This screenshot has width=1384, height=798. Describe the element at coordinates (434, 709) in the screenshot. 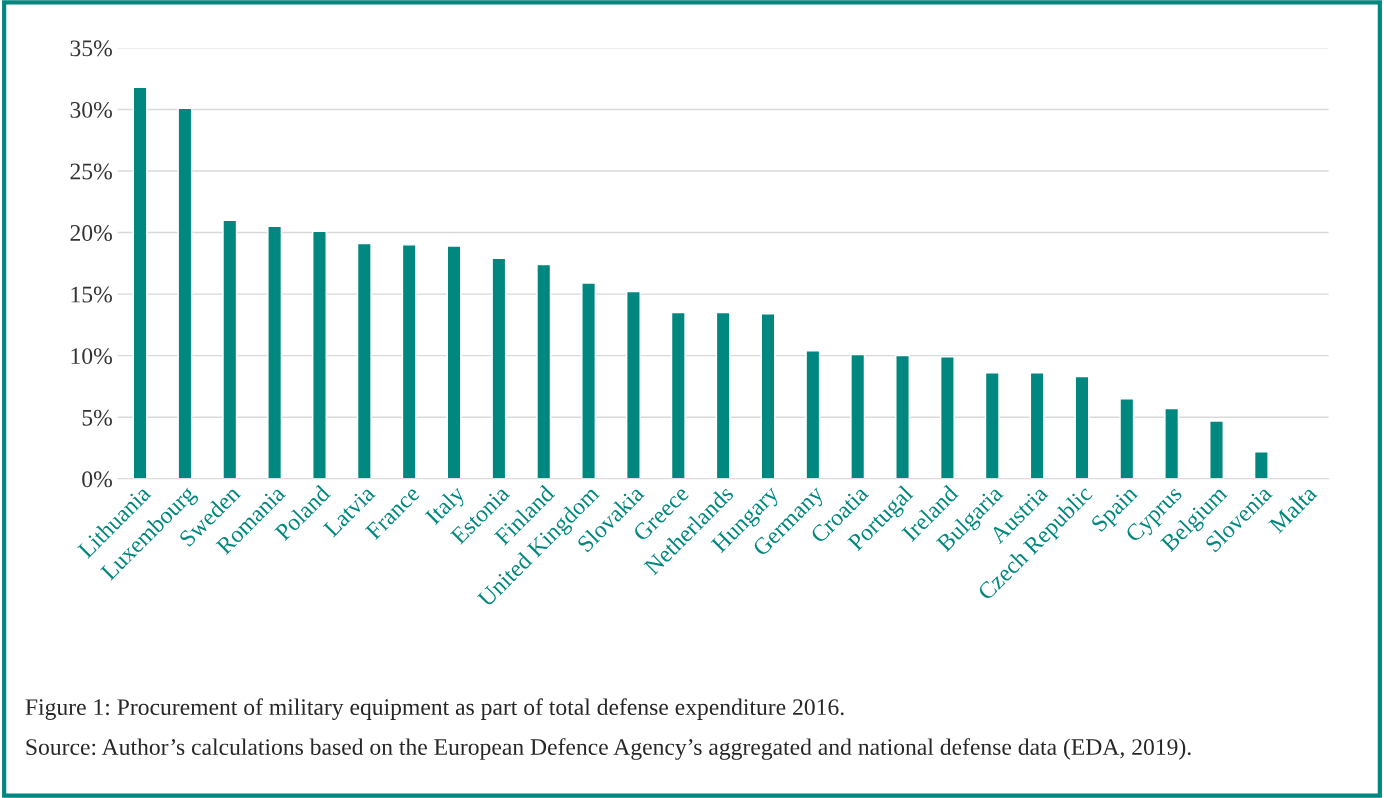

I see `caption: Figure 1: Procurement of military equipment as part of total defense expenditure 2016.` at that location.